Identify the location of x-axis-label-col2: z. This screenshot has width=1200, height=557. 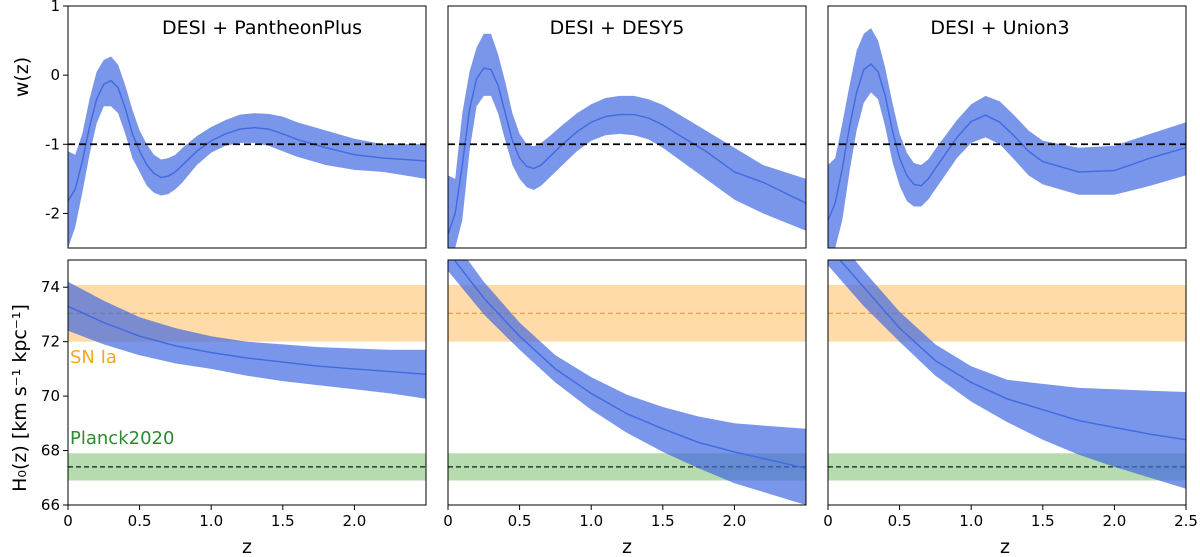
(627, 546).